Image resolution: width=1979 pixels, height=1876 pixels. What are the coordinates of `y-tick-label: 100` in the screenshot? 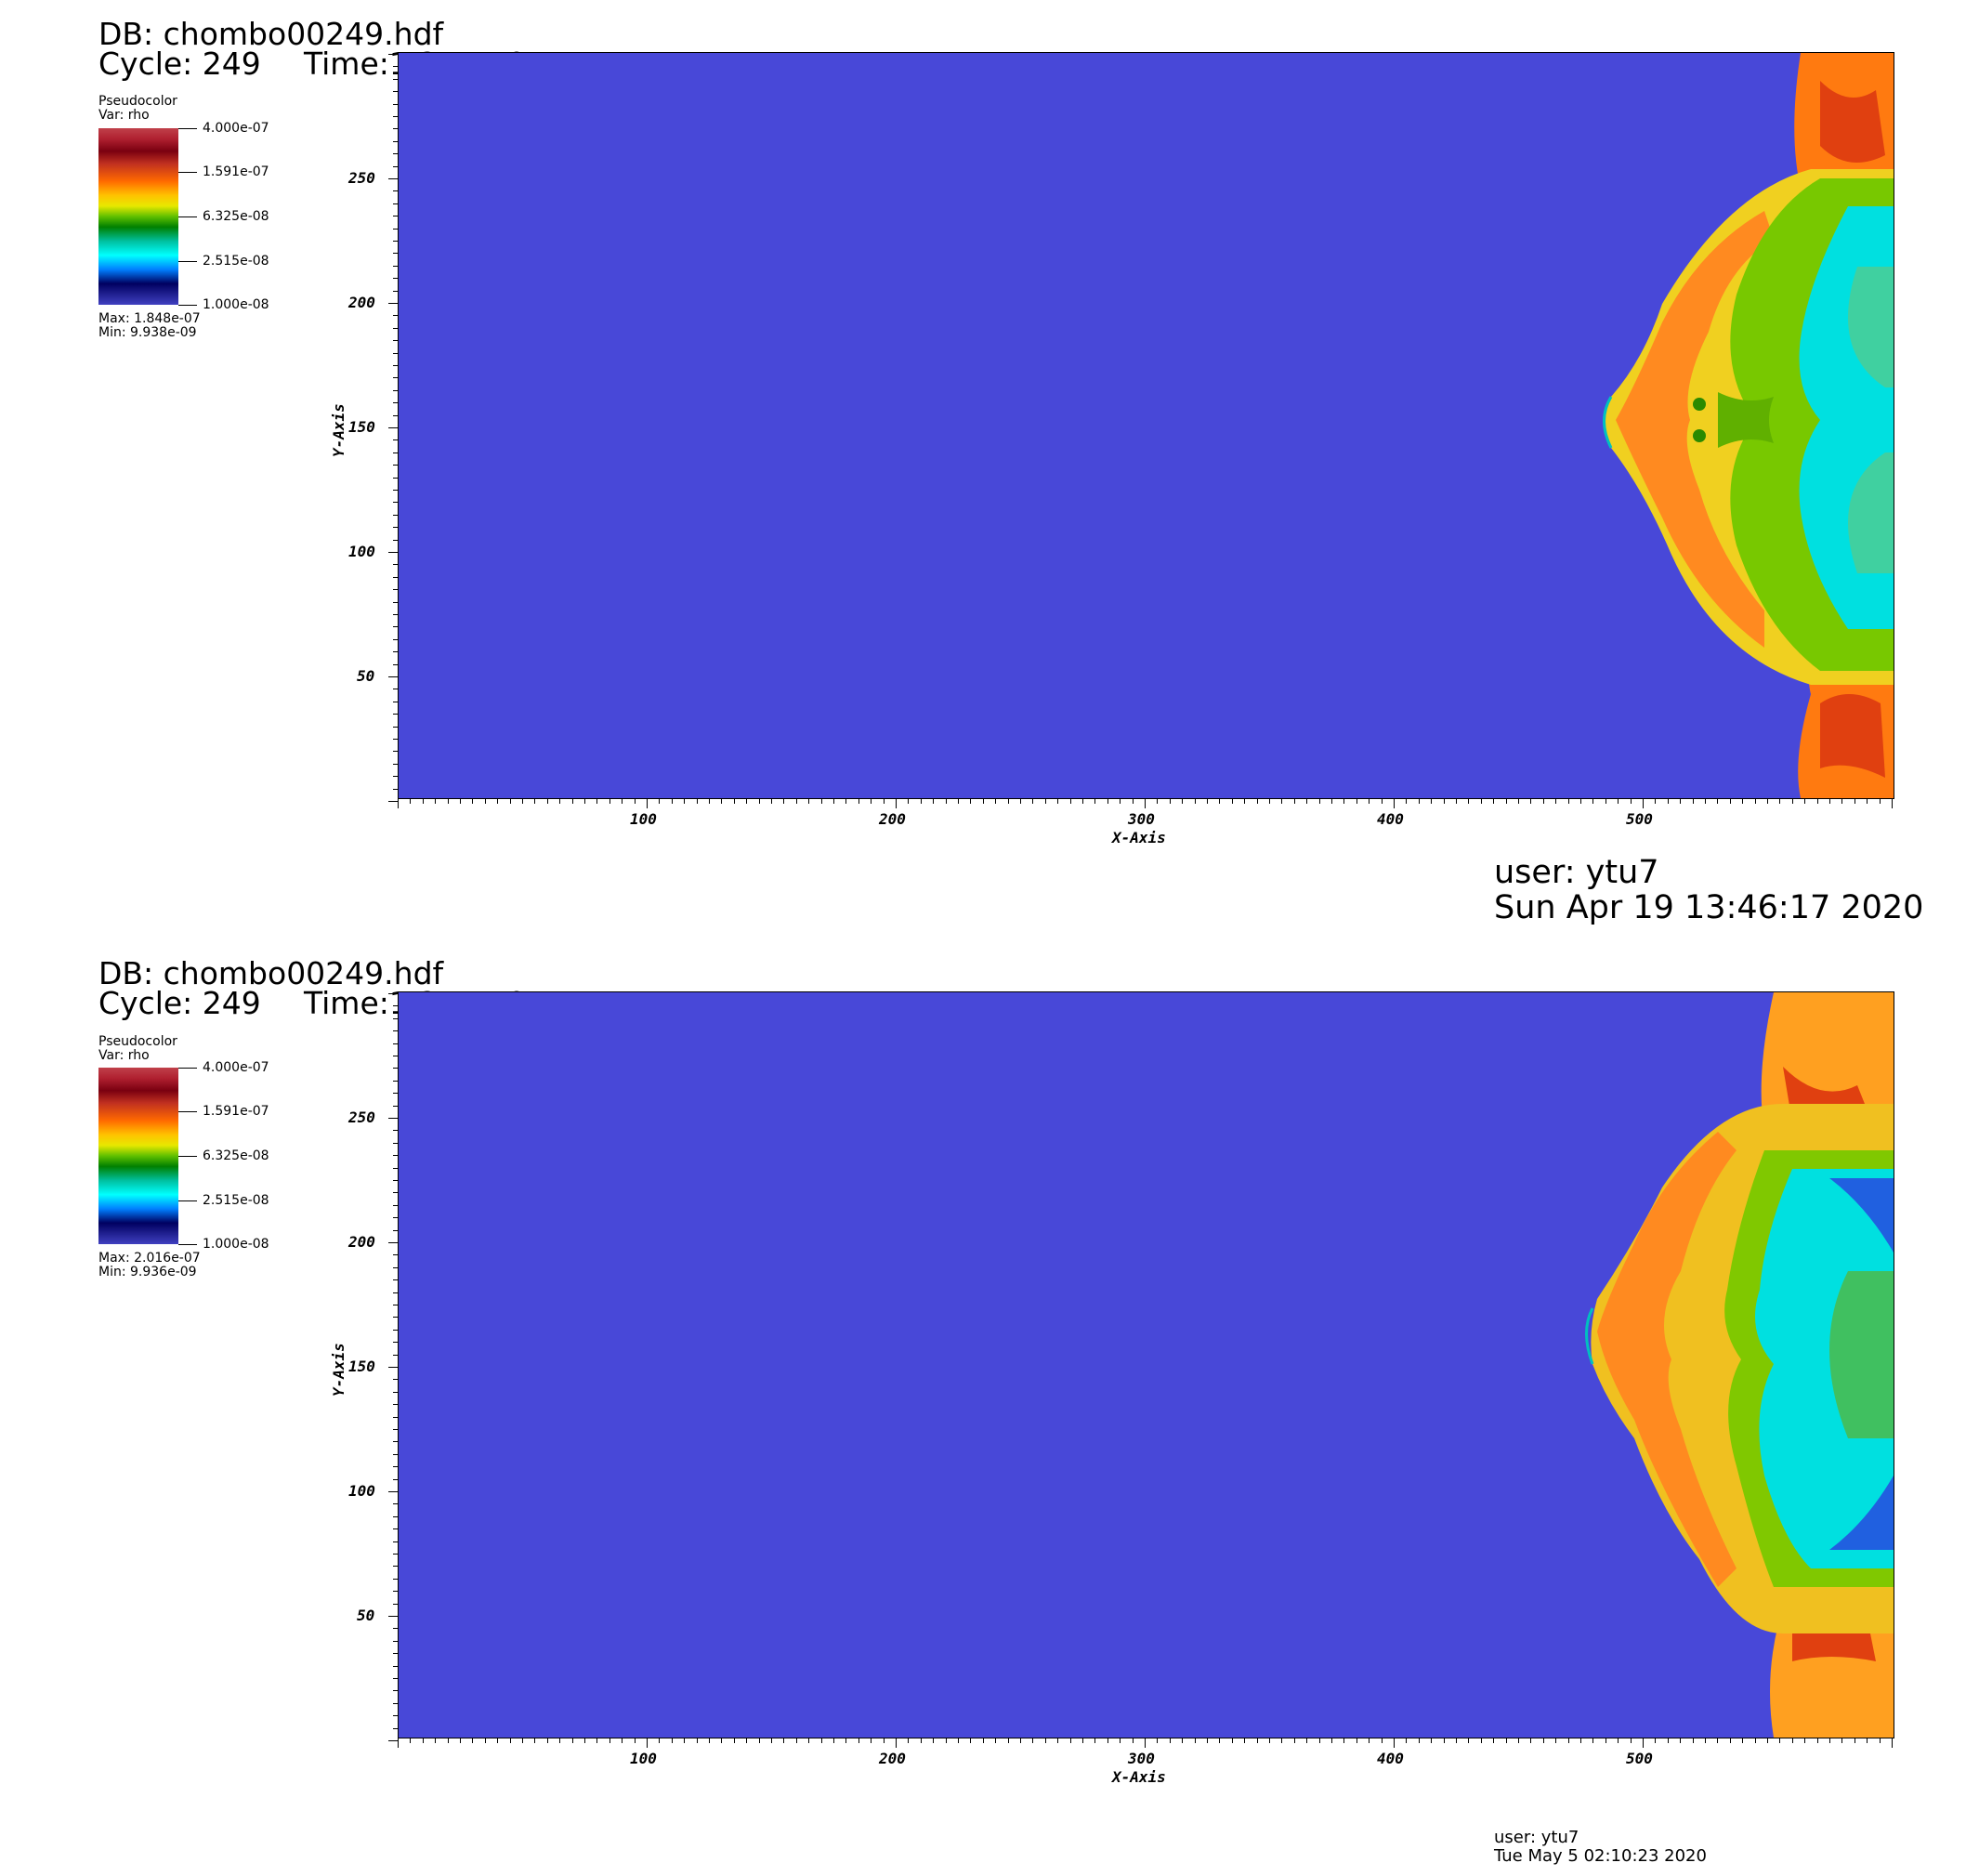 It's located at (361, 1491).